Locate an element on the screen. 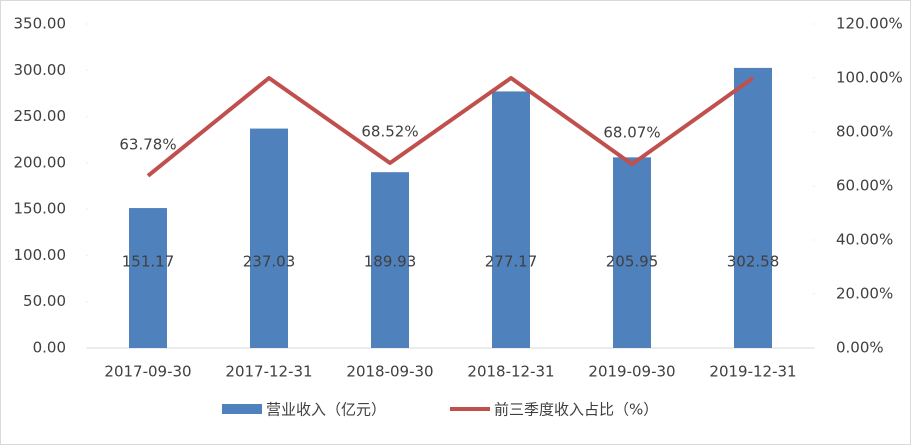 The width and height of the screenshot is (911, 445). x-tick-label: 2018-12-31 is located at coordinates (510, 372).